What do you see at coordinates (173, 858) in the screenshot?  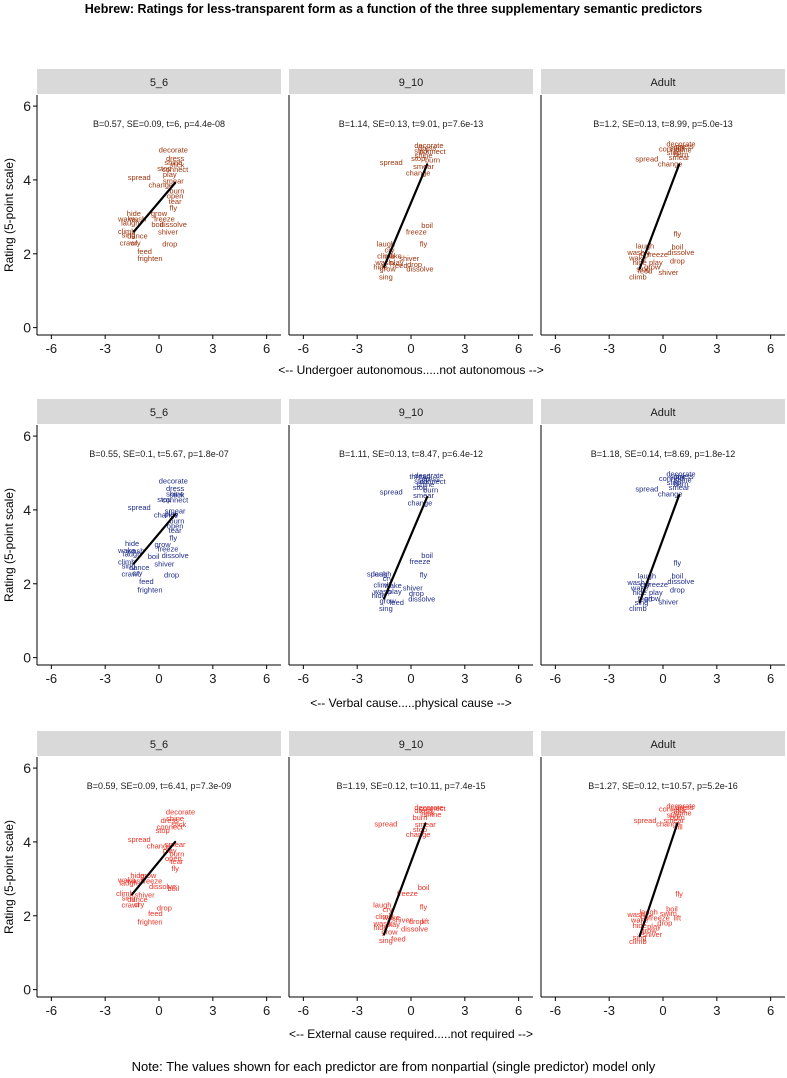 I see `data-point-label: open` at bounding box center [173, 858].